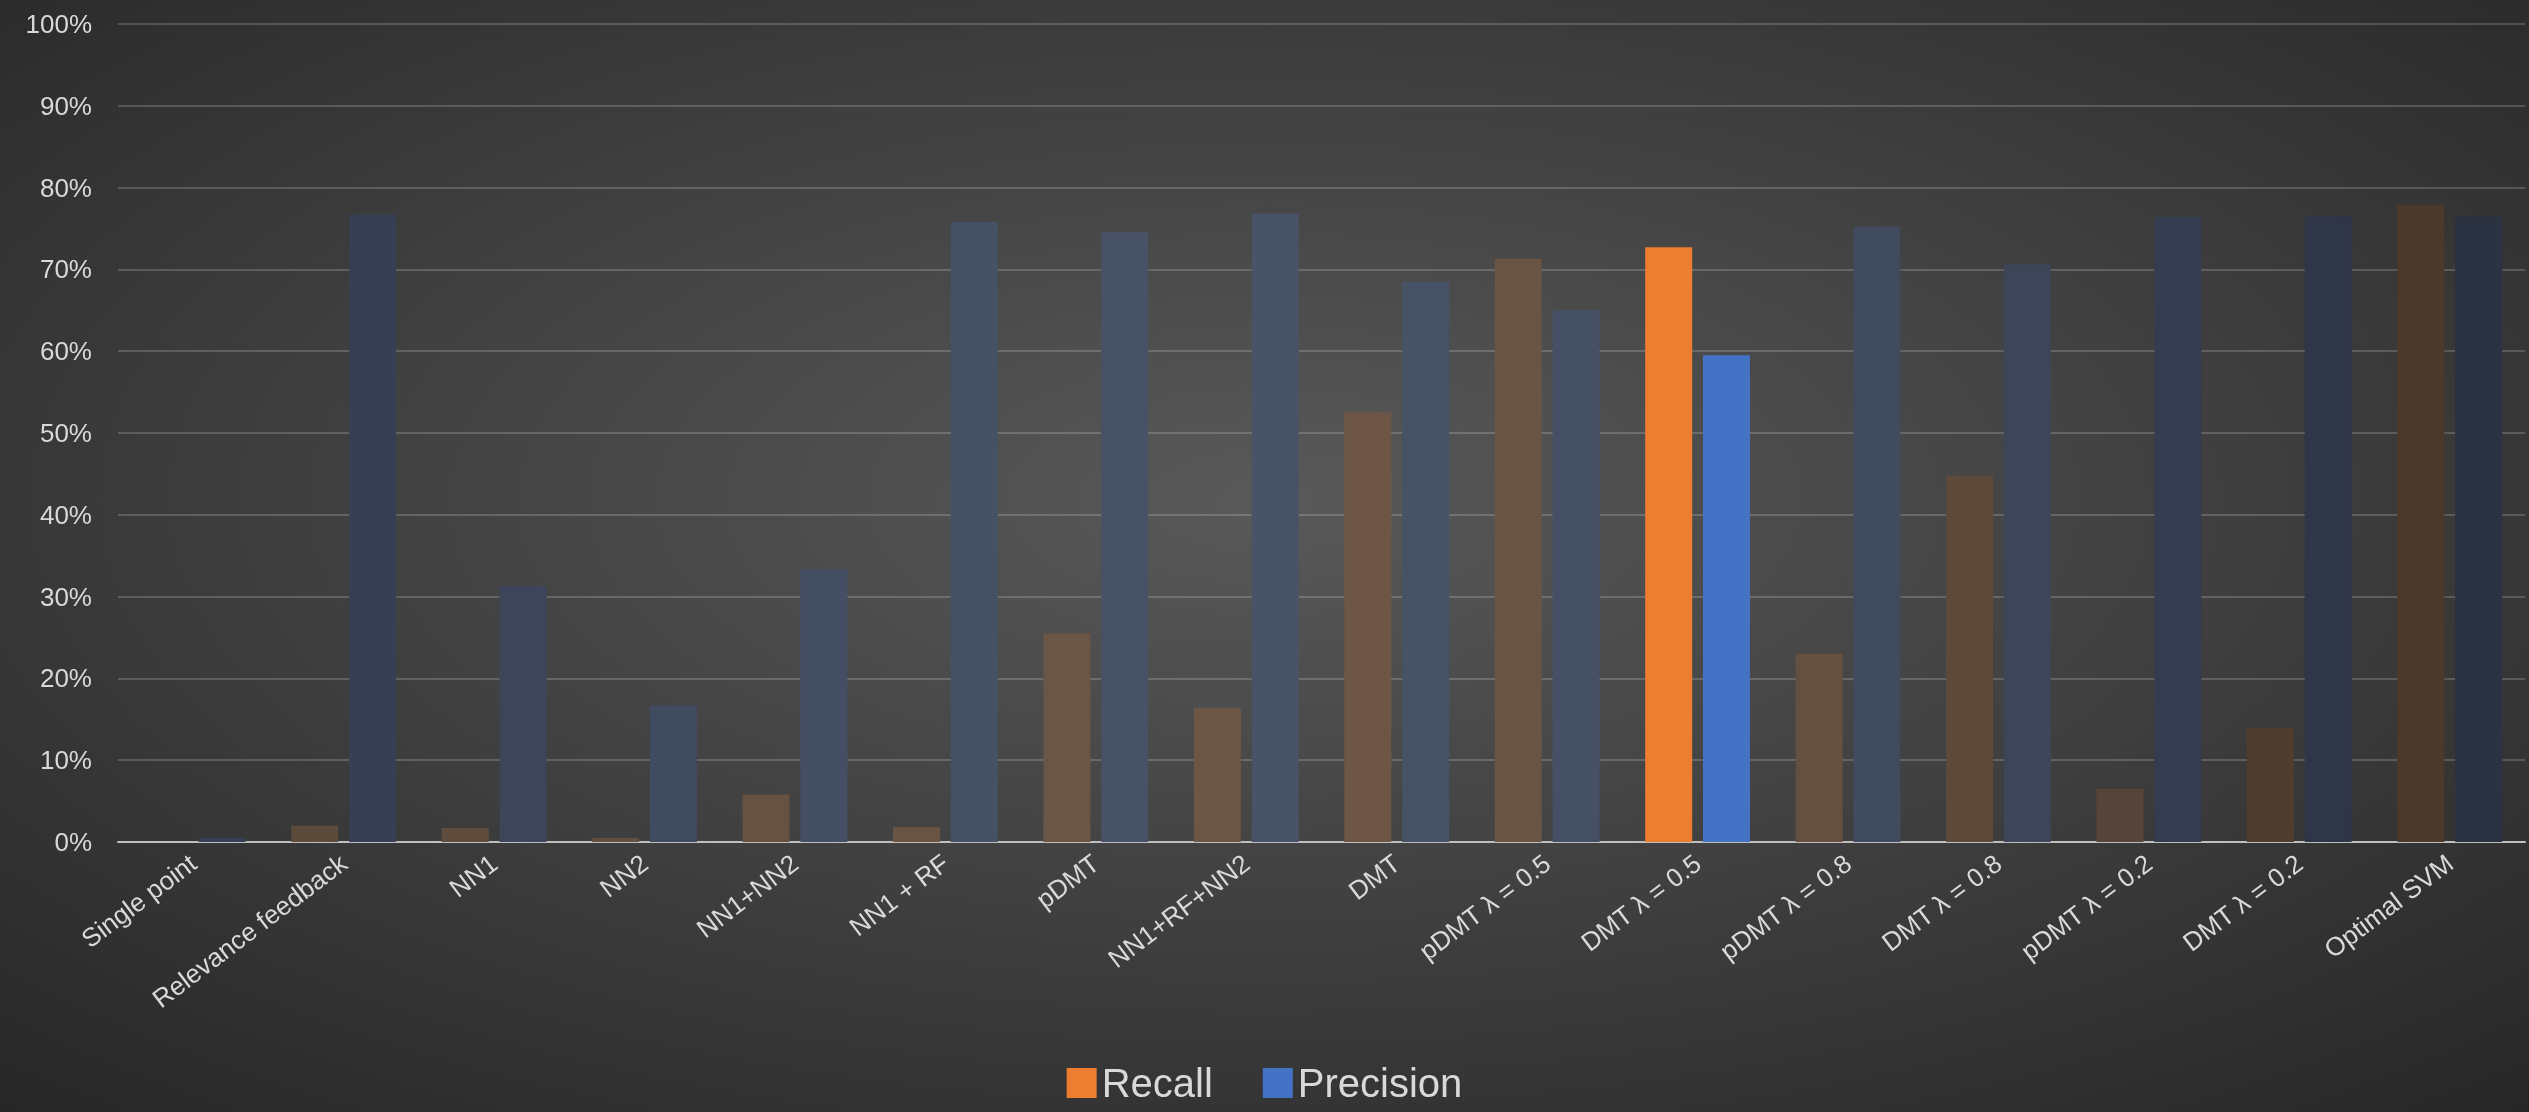  What do you see at coordinates (623, 876) in the screenshot?
I see `x-tick-label: NN2` at bounding box center [623, 876].